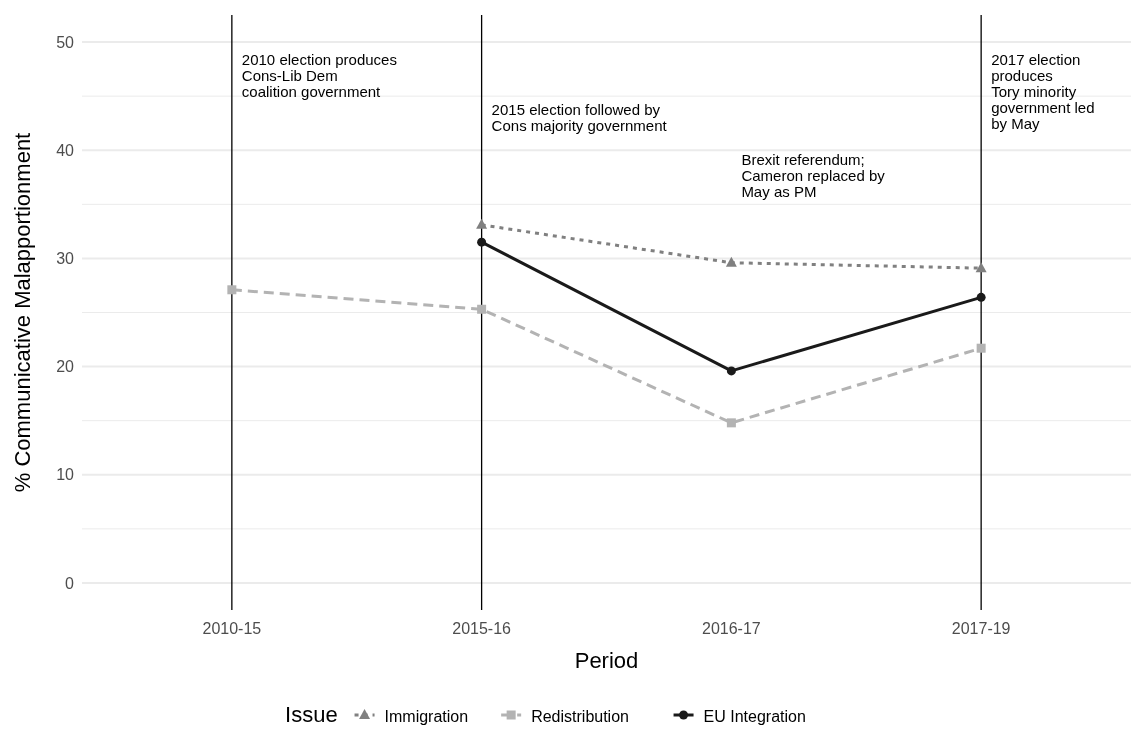 This screenshot has width=1131, height=742. What do you see at coordinates (319, 75) in the screenshot?
I see `ref-line-label: 2010 election produces Cons-Lib Dem coalition government` at bounding box center [319, 75].